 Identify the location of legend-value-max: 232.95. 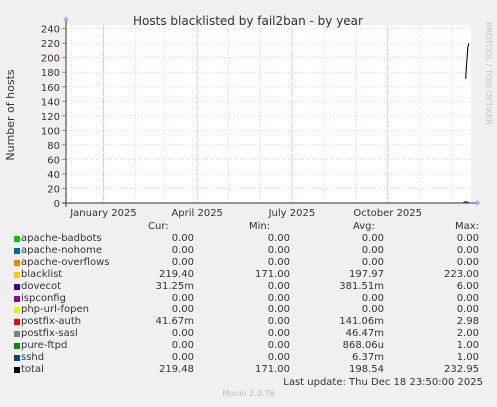
(461, 369).